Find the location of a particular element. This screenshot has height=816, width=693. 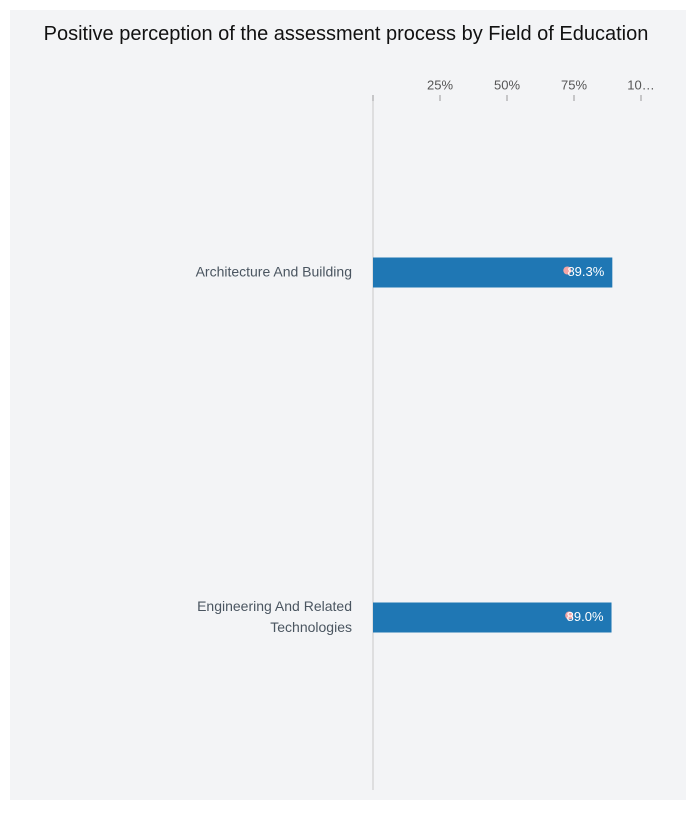

y-tick-label: Architecture And Building is located at coordinates (274, 271).